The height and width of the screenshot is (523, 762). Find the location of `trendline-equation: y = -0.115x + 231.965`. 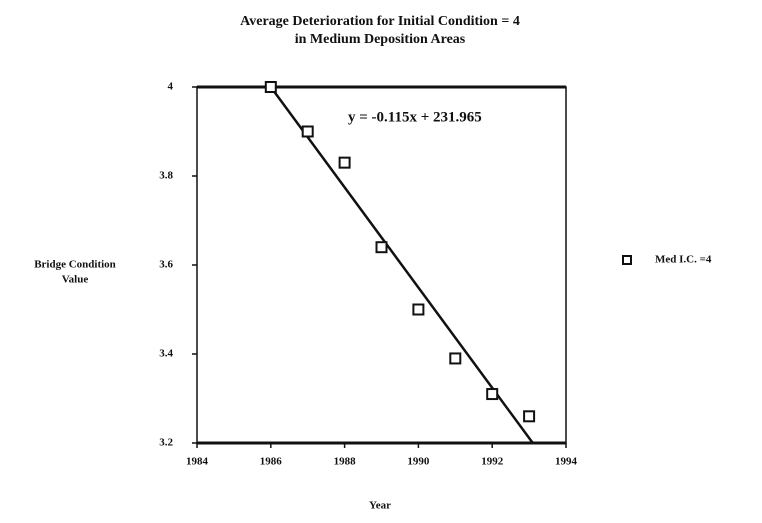

trendline-equation: y = -0.115x + 231.965 is located at coordinates (415, 117).